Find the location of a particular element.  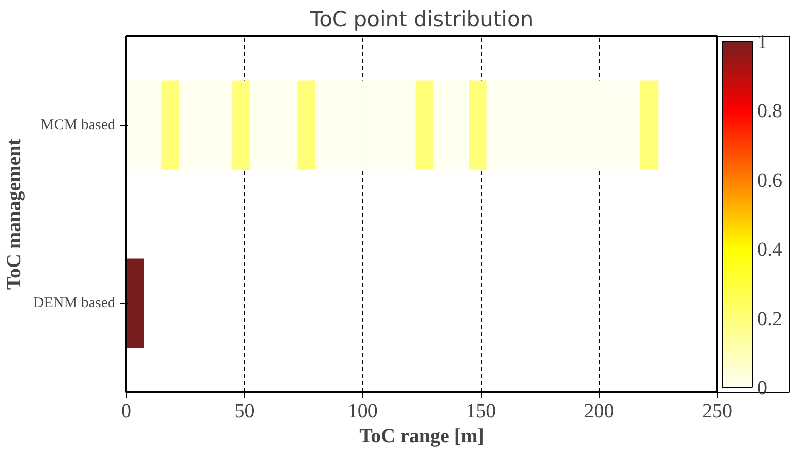

x-tick-label: 200 is located at coordinates (599, 411).